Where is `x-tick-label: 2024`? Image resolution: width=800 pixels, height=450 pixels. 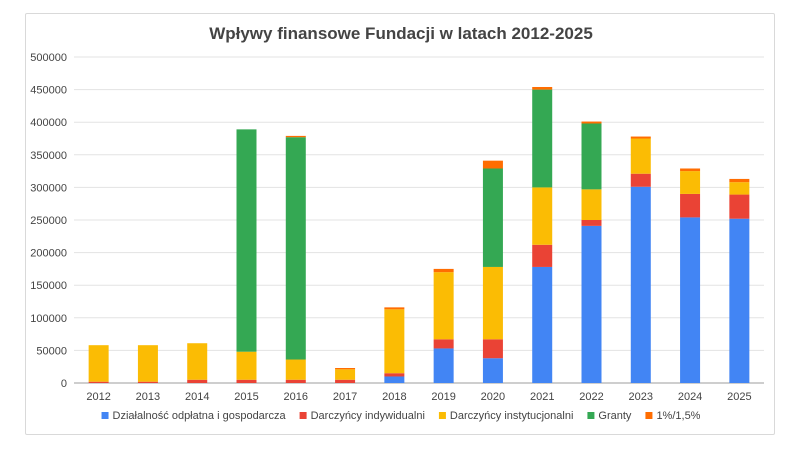 x-tick-label: 2024 is located at coordinates (690, 397).